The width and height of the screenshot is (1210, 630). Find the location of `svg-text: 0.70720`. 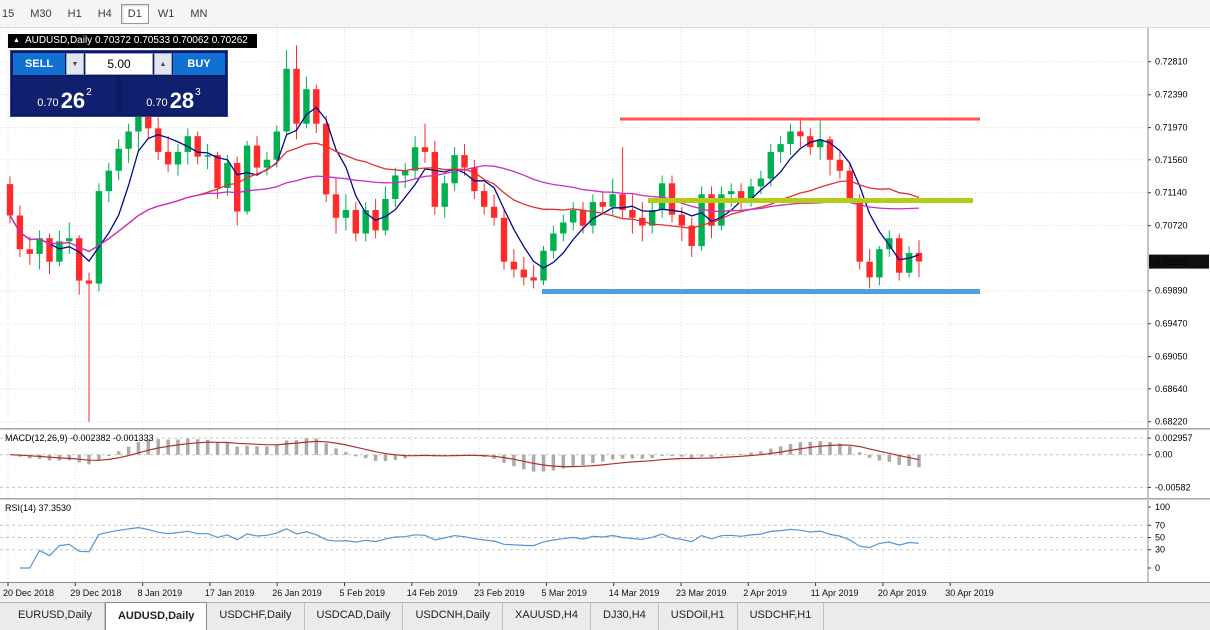

svg-text: 0.70720 is located at coordinates (1171, 226).